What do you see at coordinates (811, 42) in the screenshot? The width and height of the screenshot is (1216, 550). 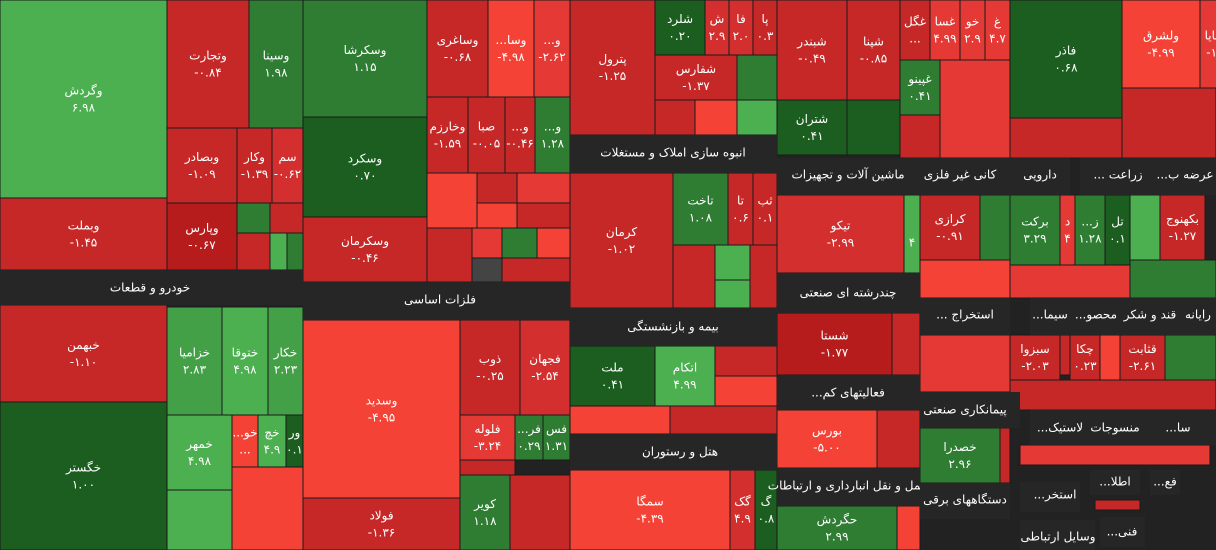 I see `tile-symbol: شبندر` at bounding box center [811, 42].